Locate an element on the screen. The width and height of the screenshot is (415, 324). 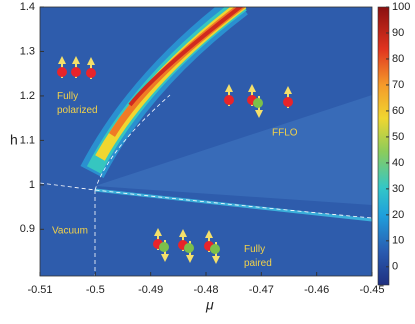
y-tick-label: 1 is located at coordinates (32, 185).